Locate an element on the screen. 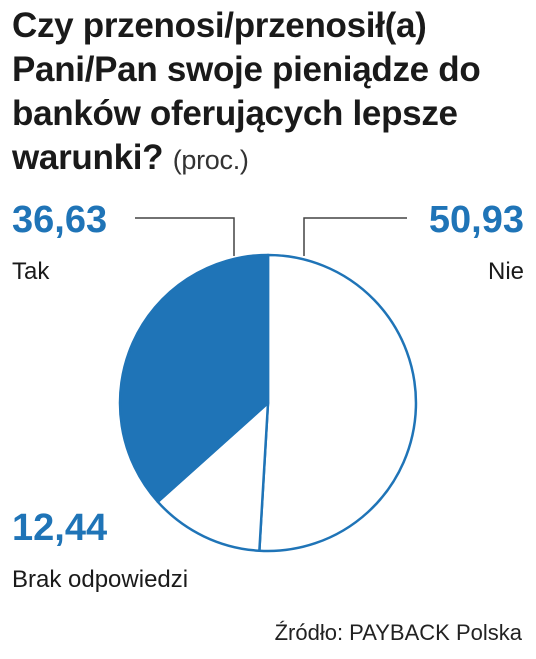 Image resolution: width=536 pixels, height=659 pixels. category-label-nie: Nie is located at coordinates (505, 271).